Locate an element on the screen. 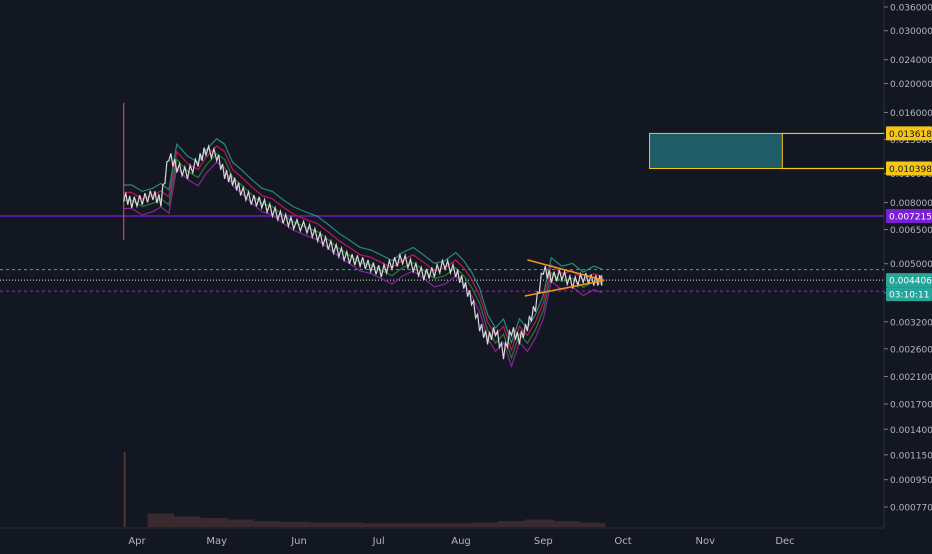  countdown-label: 03:10:11 is located at coordinates (909, 296).